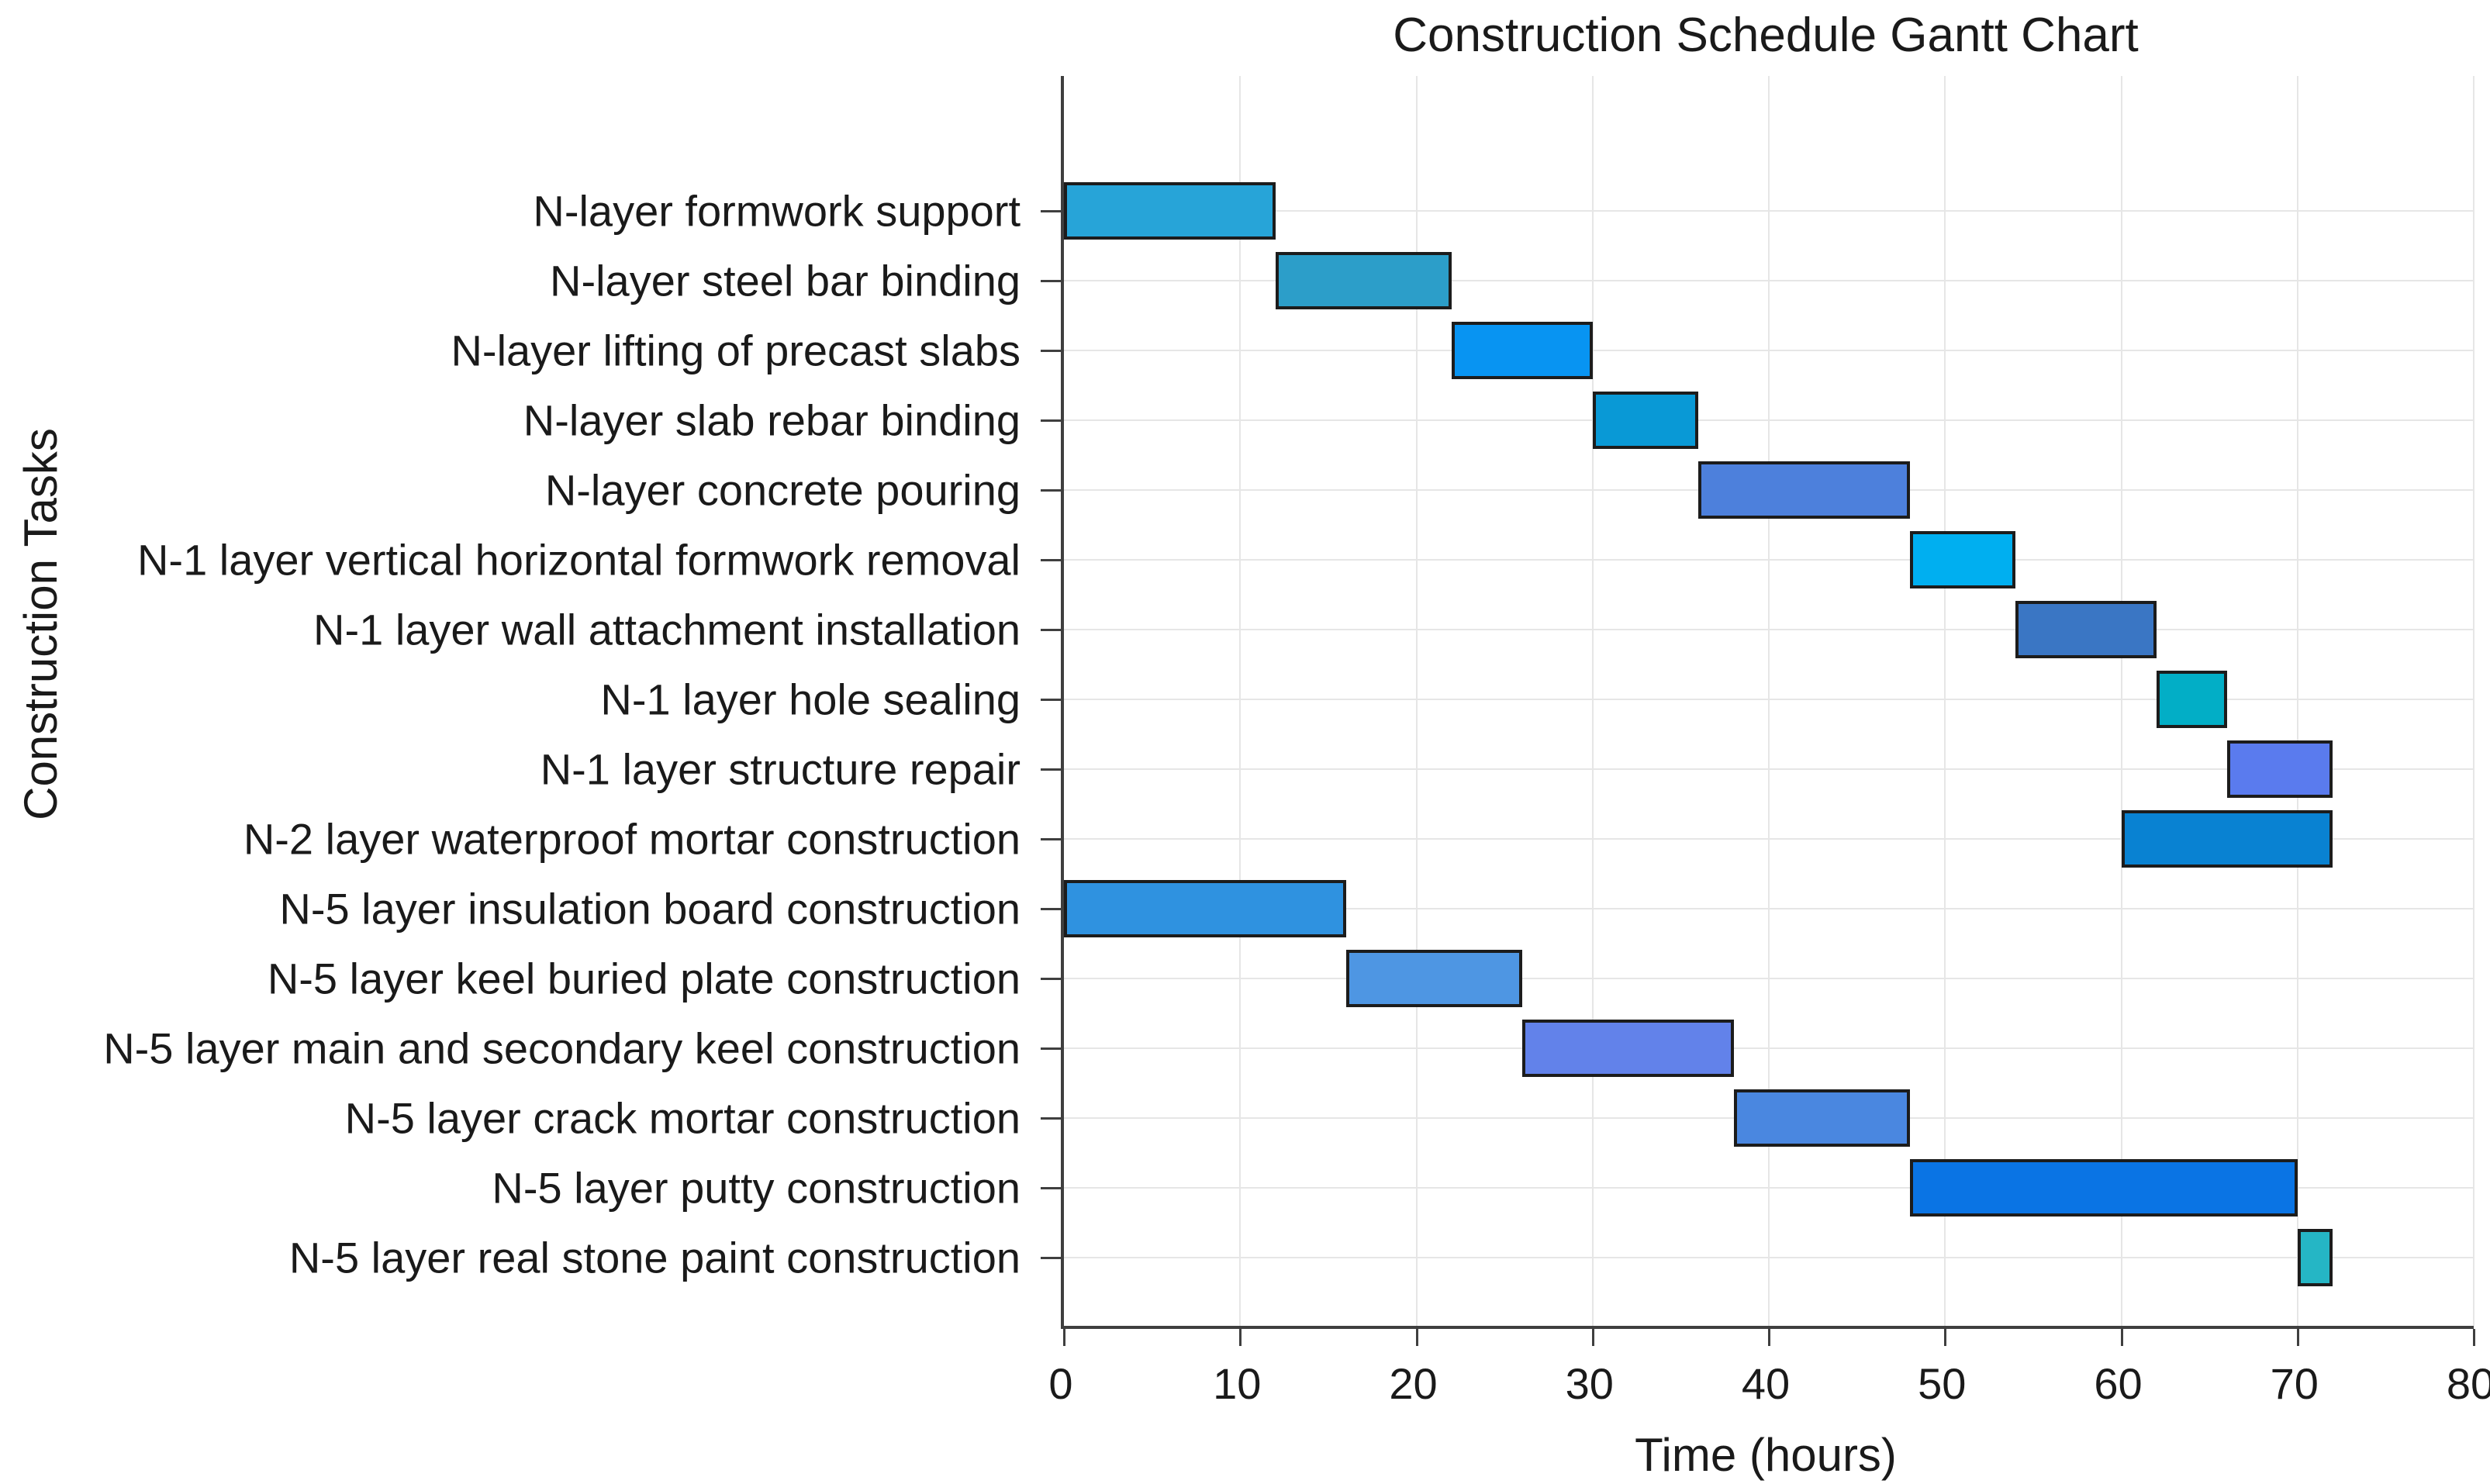  What do you see at coordinates (1589, 1384) in the screenshot?
I see `x-tick-label: 30` at bounding box center [1589, 1384].